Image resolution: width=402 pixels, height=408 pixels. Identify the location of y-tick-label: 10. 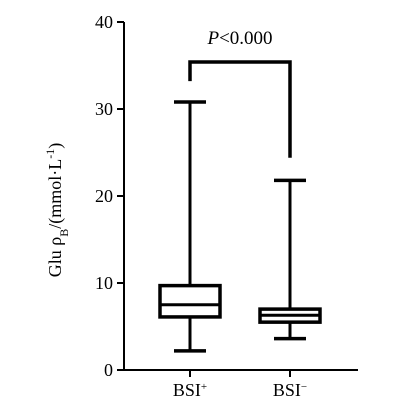
(104, 283).